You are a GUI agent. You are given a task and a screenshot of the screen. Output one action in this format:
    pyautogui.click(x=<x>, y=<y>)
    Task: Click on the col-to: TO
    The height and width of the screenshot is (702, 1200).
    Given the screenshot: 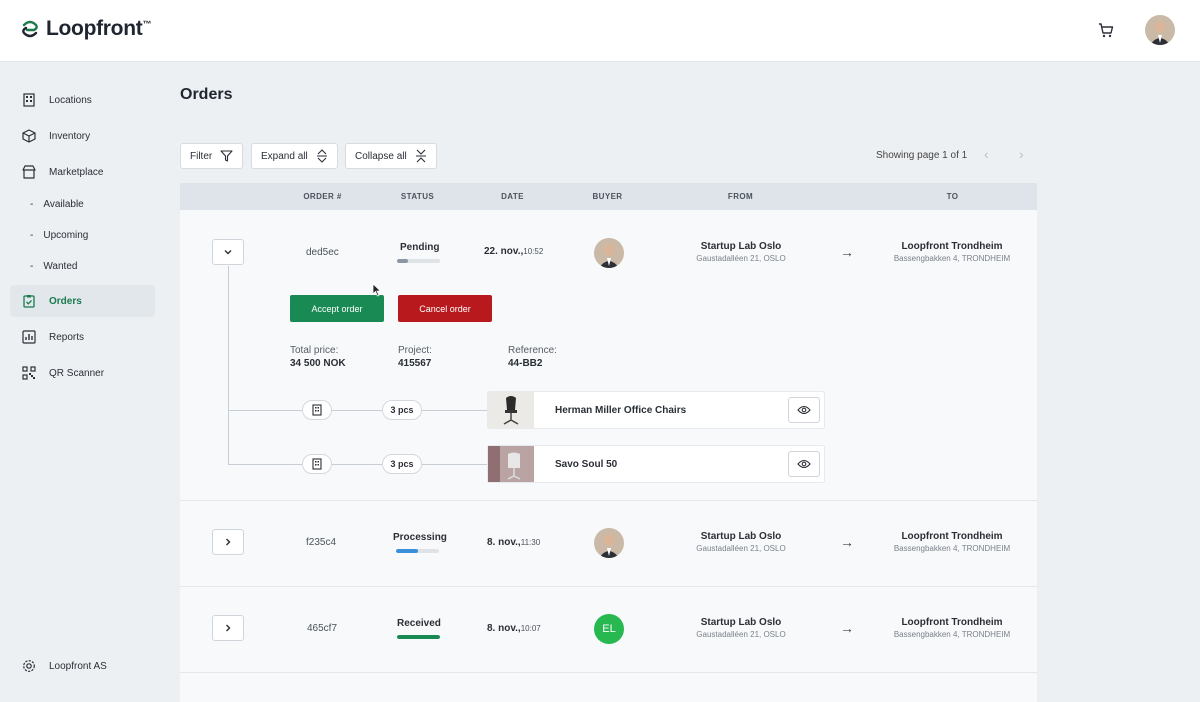 What is the action you would take?
    pyautogui.click(x=952, y=196)
    